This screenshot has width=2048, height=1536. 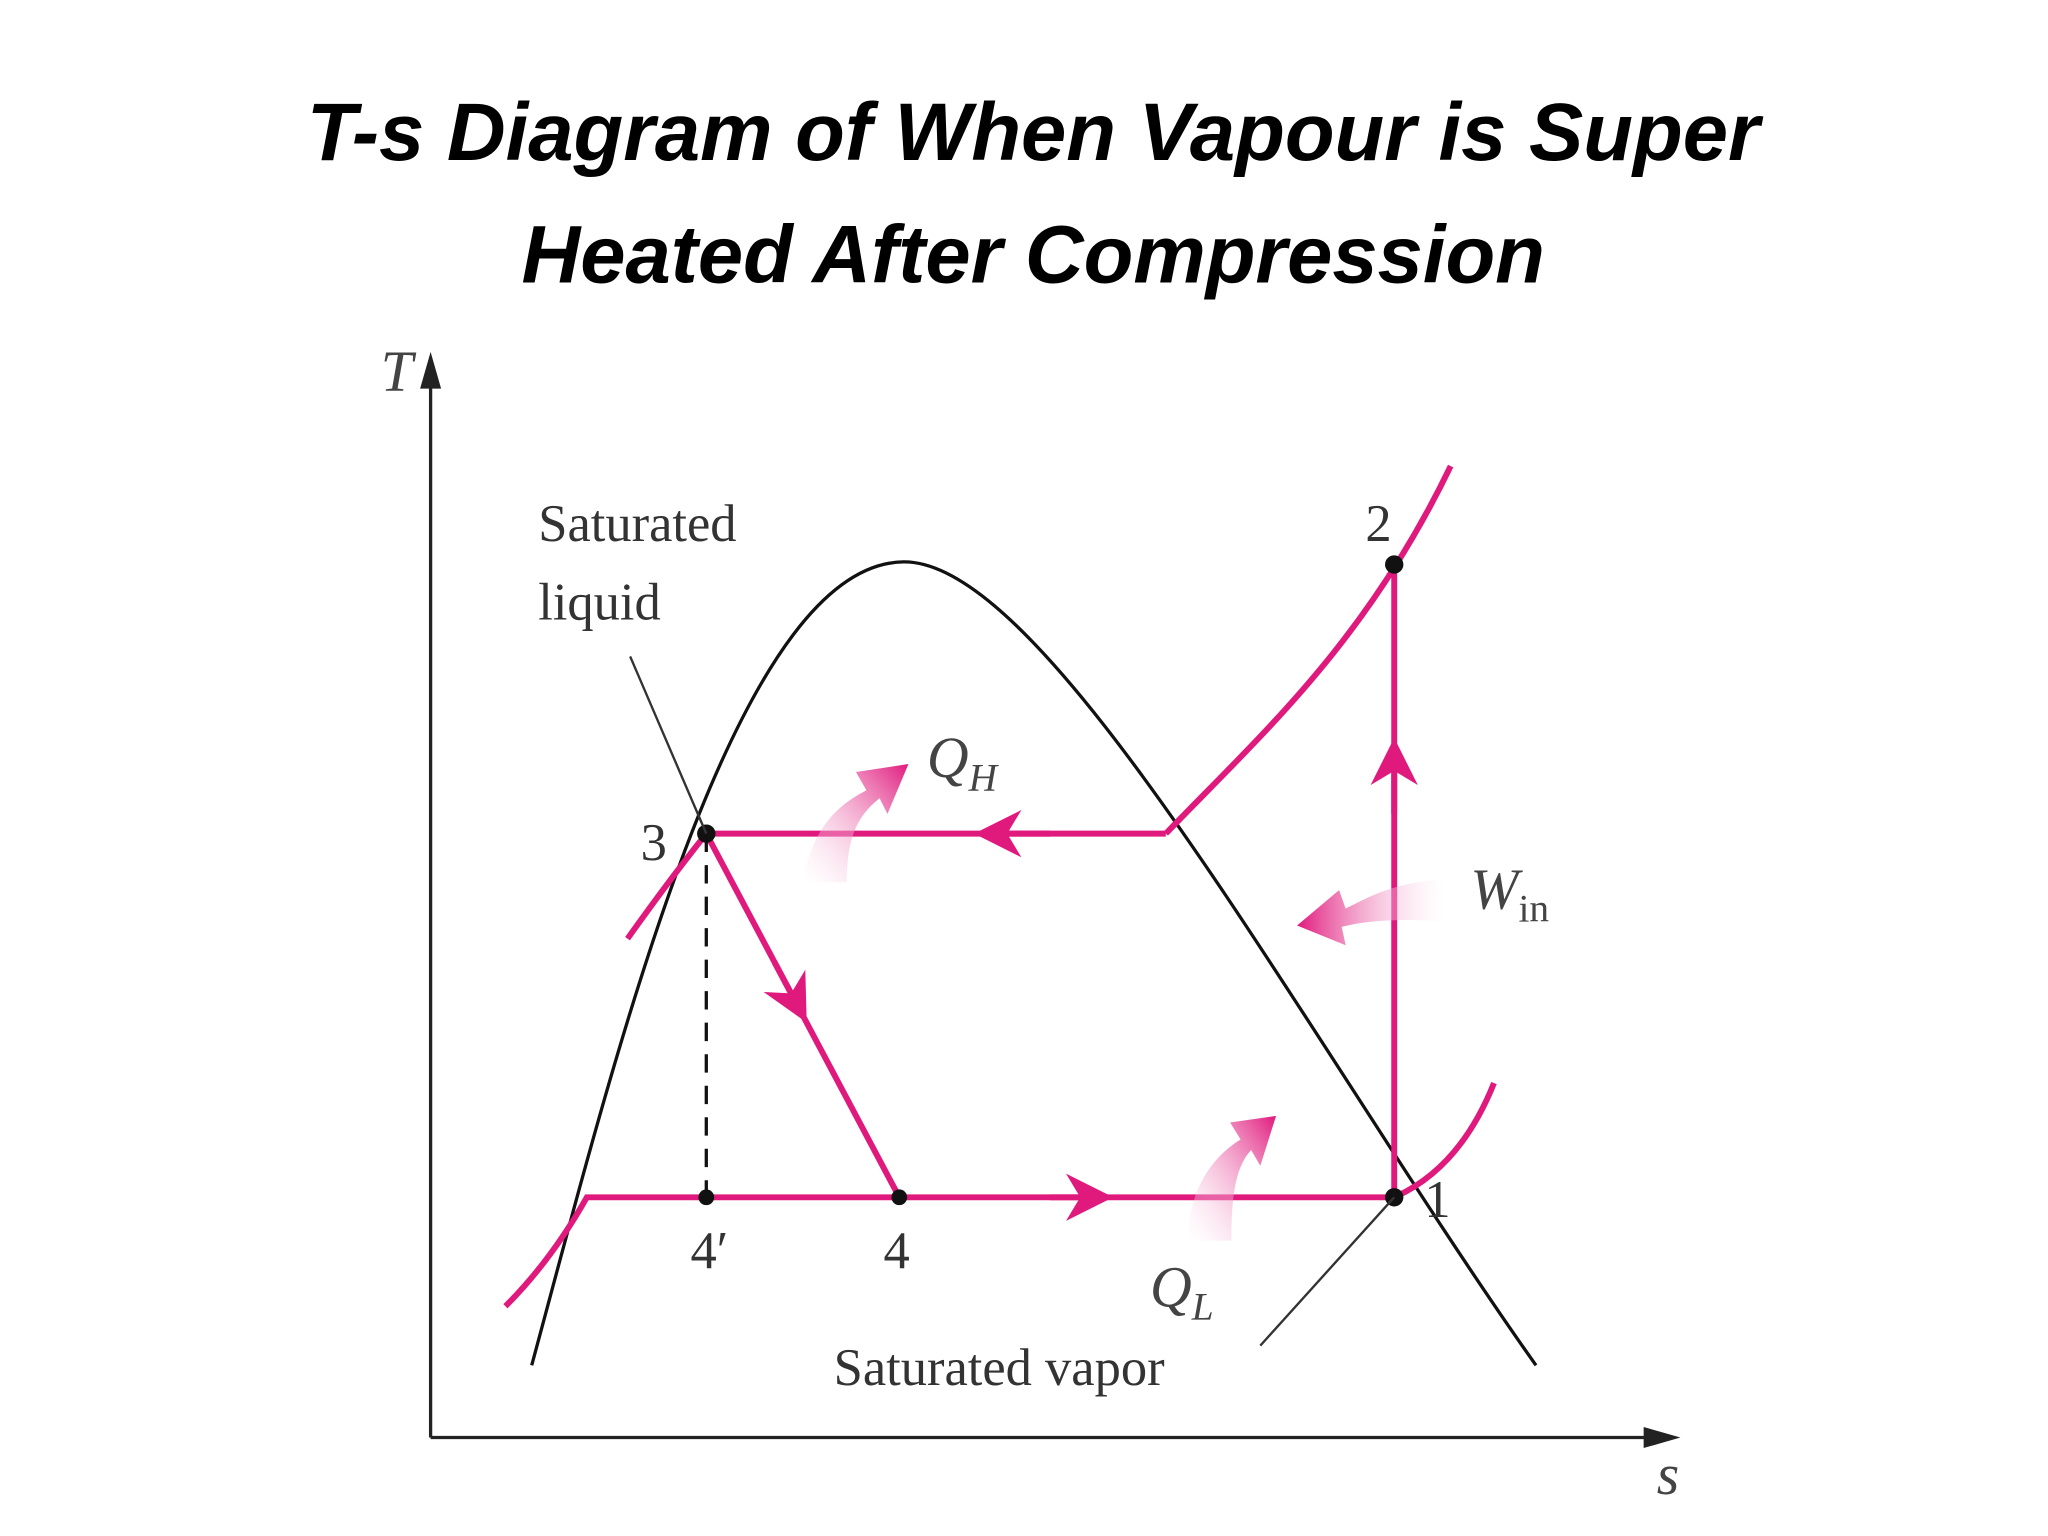 What do you see at coordinates (654, 843) in the screenshot?
I see `state-label: 3` at bounding box center [654, 843].